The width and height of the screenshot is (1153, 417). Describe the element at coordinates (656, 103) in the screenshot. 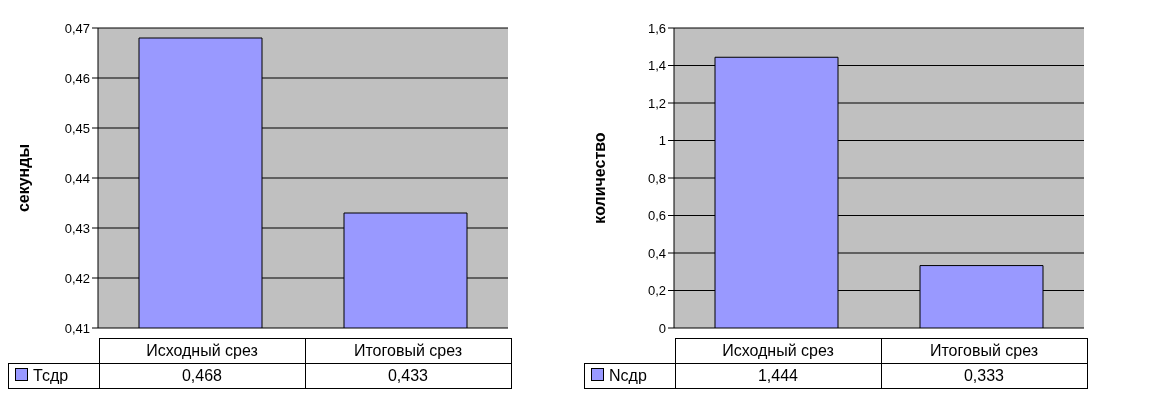

I see `y-tick-label: 1,2` at that location.